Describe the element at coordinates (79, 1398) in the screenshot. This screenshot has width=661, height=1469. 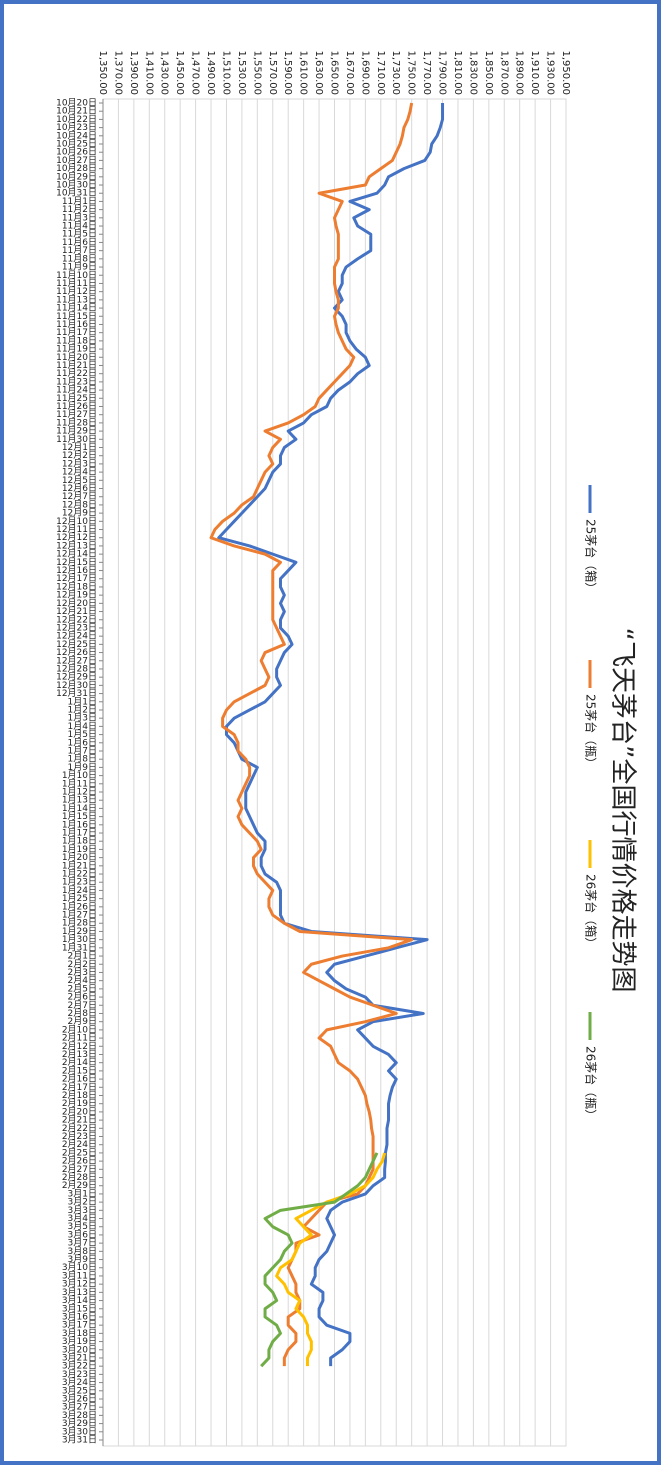
I see `x-tick-label: 3月26日` at that location.